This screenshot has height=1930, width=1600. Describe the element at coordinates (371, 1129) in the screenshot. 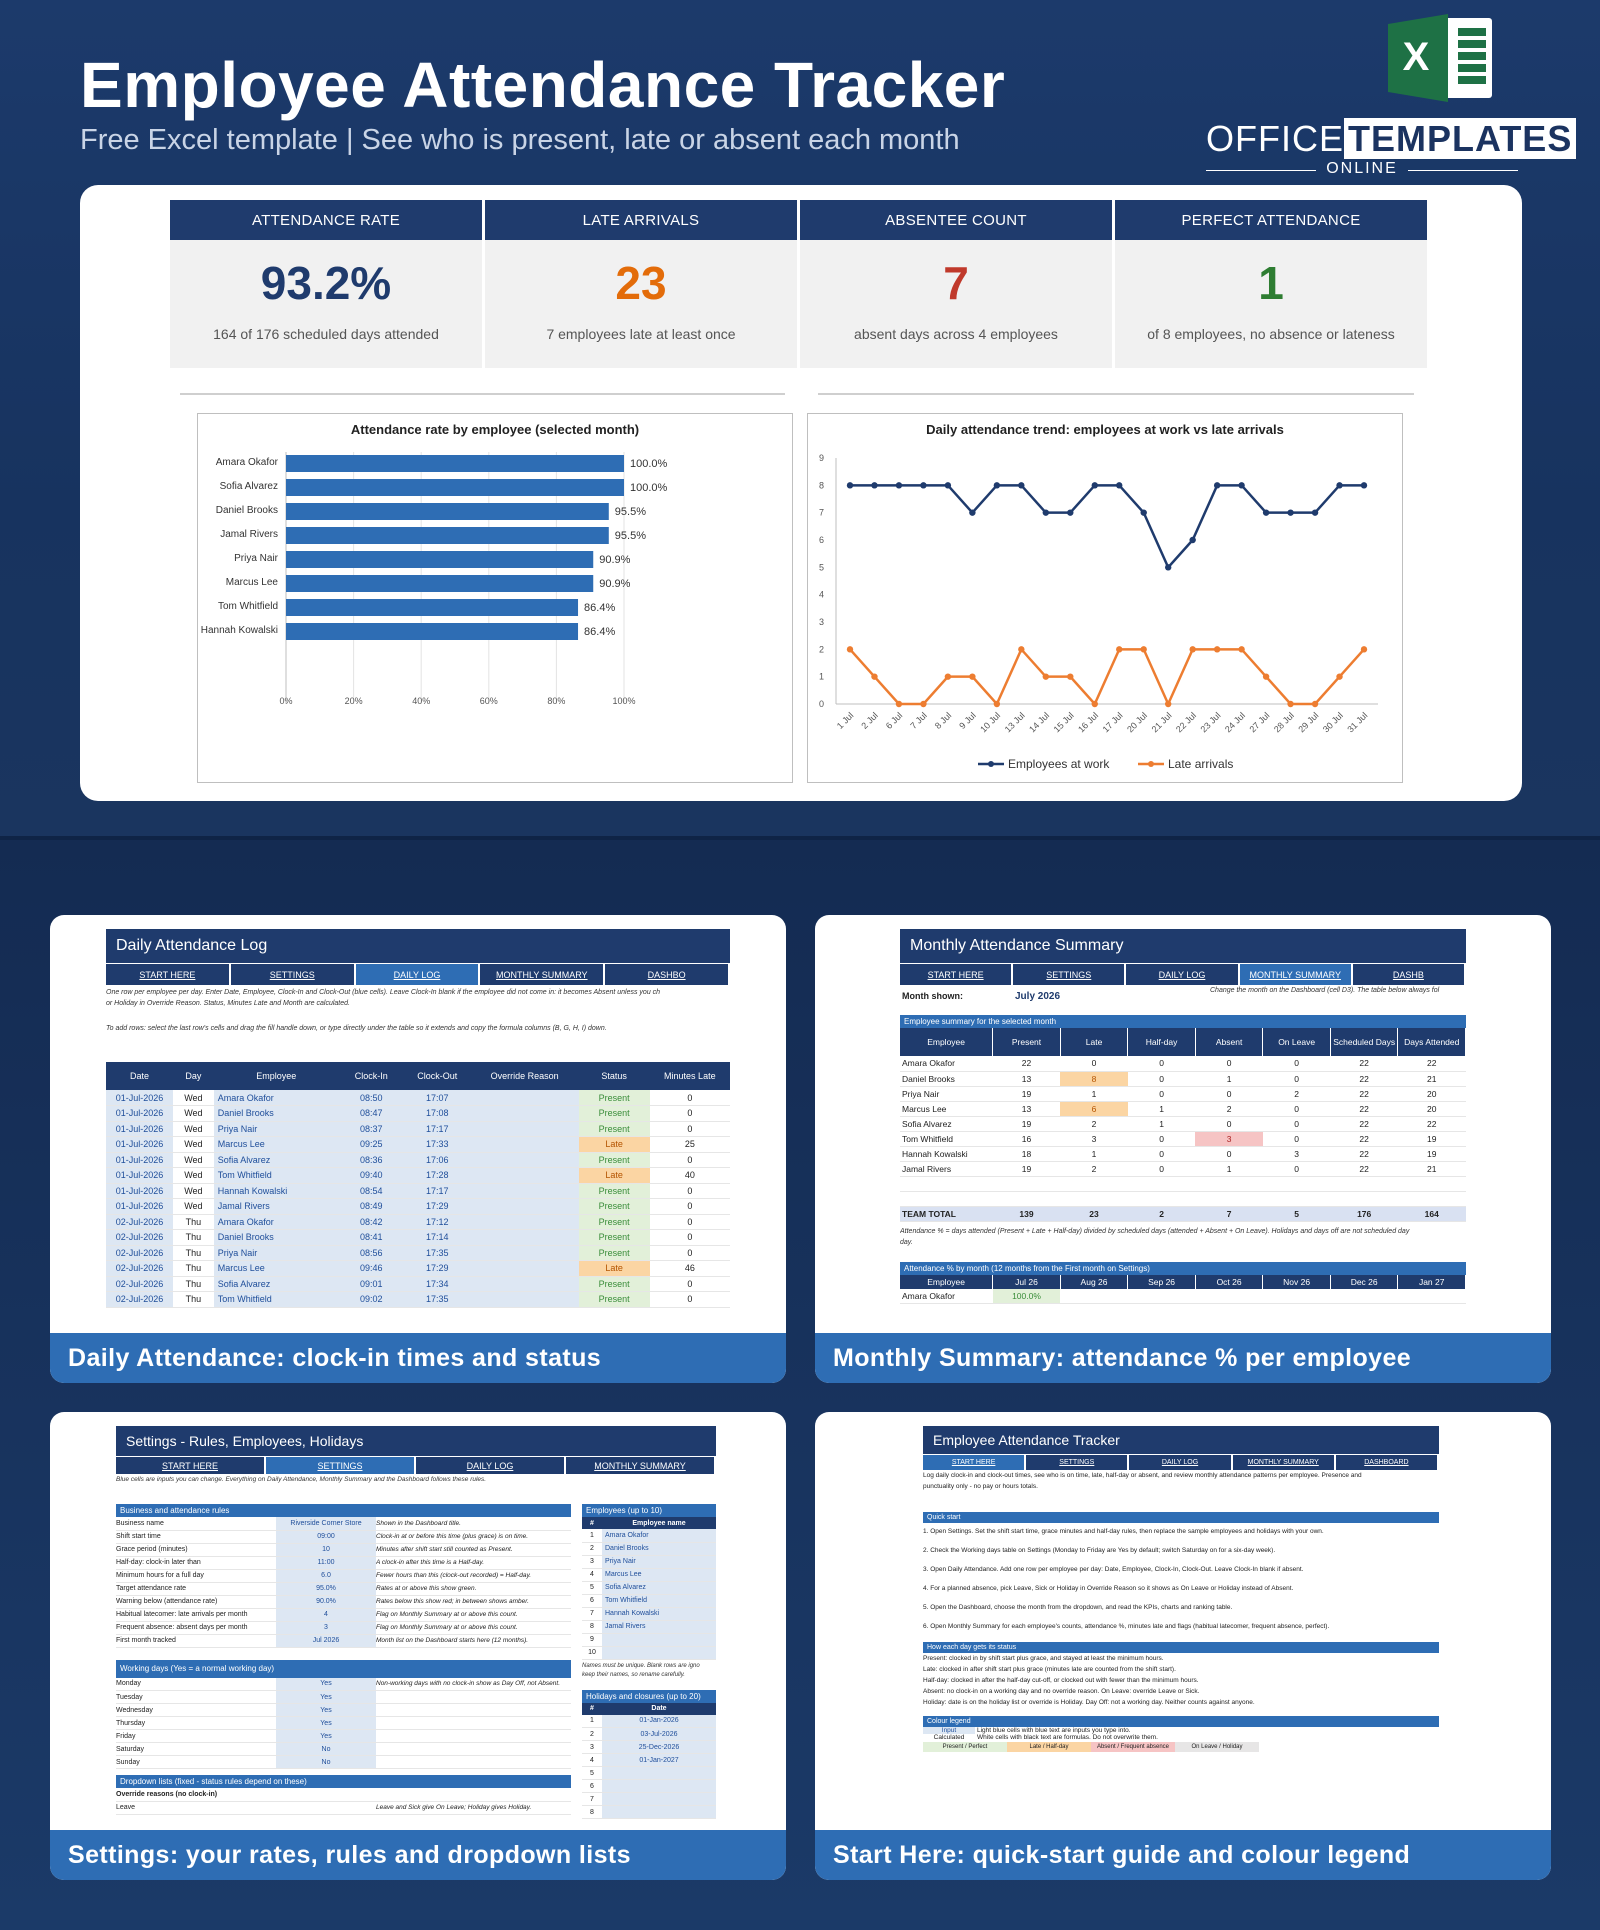

I see `clock-in-cell: 08:37` at that location.